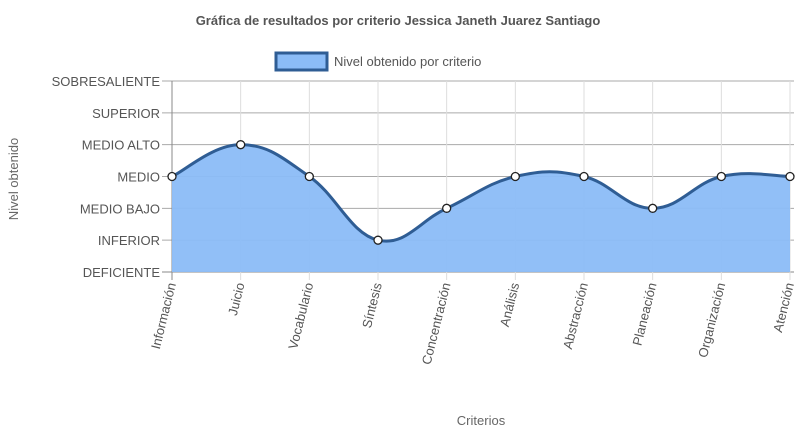 The image size is (796, 435). I want to click on x-tick-label: Abstracción, so click(575, 316).